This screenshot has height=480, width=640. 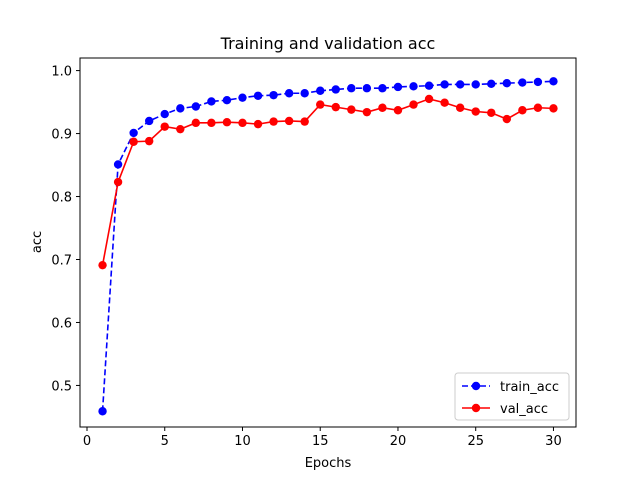 What do you see at coordinates (476, 408) in the screenshot?
I see `legend-marker-val-acc` at bounding box center [476, 408].